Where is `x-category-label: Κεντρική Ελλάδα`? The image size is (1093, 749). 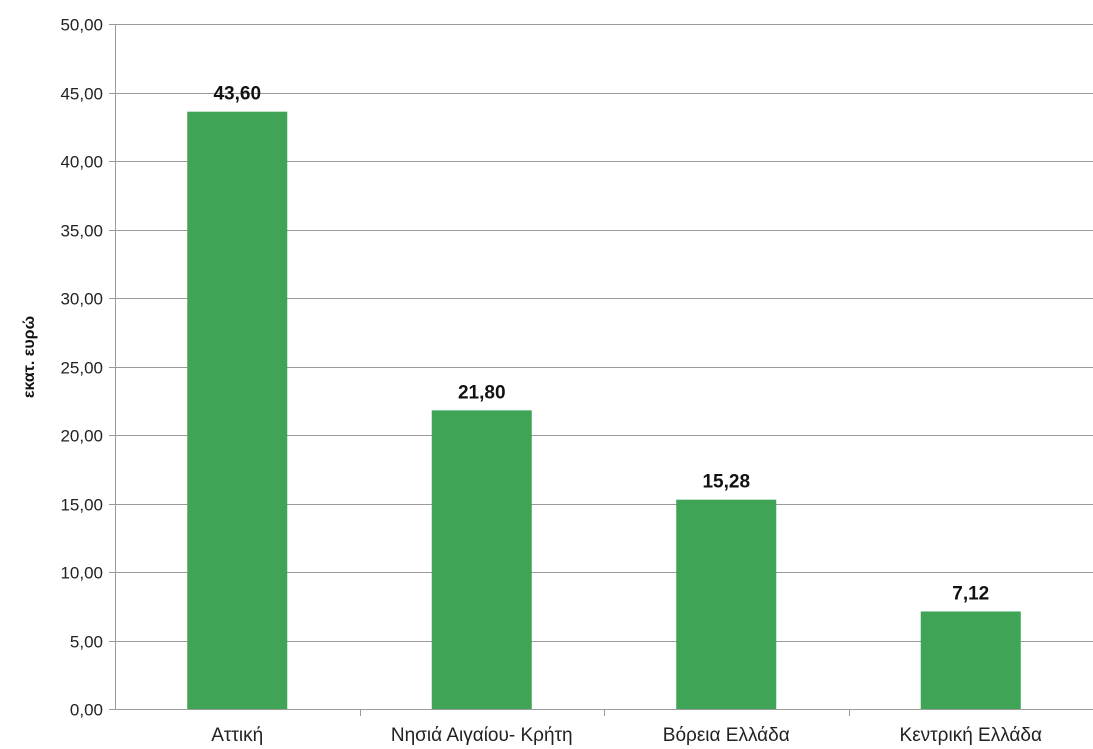
x-category-label: Κεντρική Ελλάδα is located at coordinates (971, 735).